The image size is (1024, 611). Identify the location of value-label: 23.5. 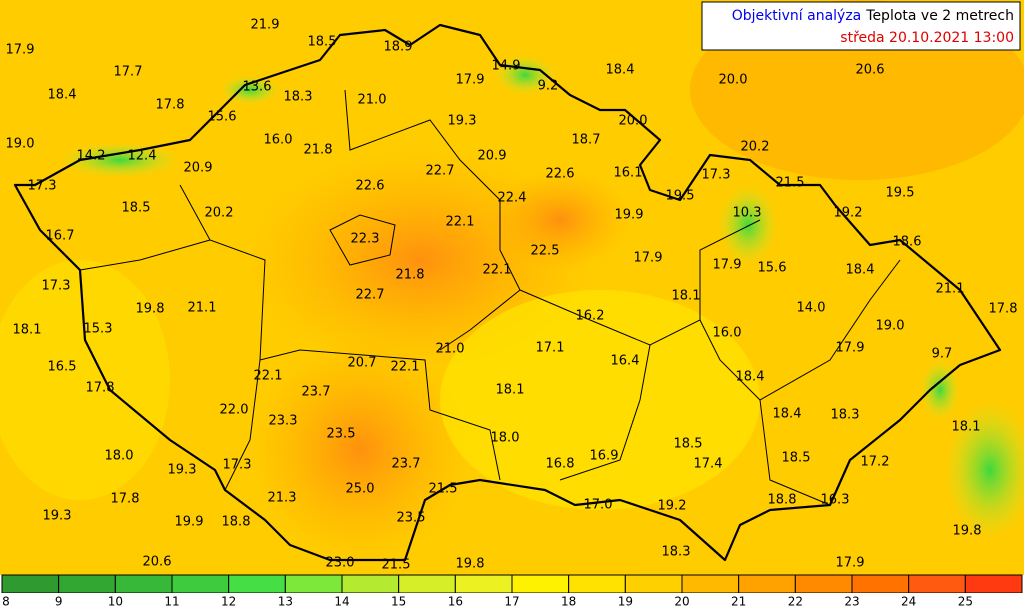
(411, 518).